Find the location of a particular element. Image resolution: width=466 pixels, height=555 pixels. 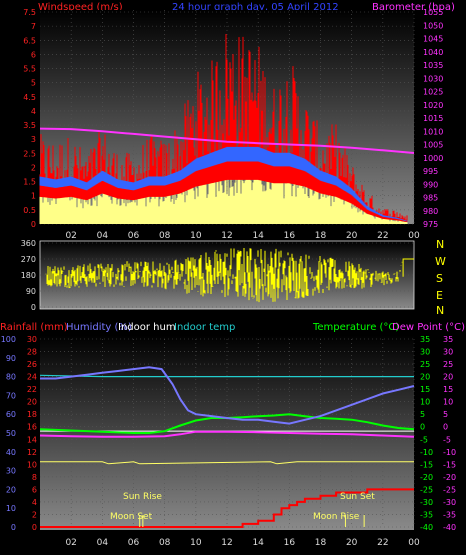

temperature-tick: 15 is located at coordinates (425, 389).